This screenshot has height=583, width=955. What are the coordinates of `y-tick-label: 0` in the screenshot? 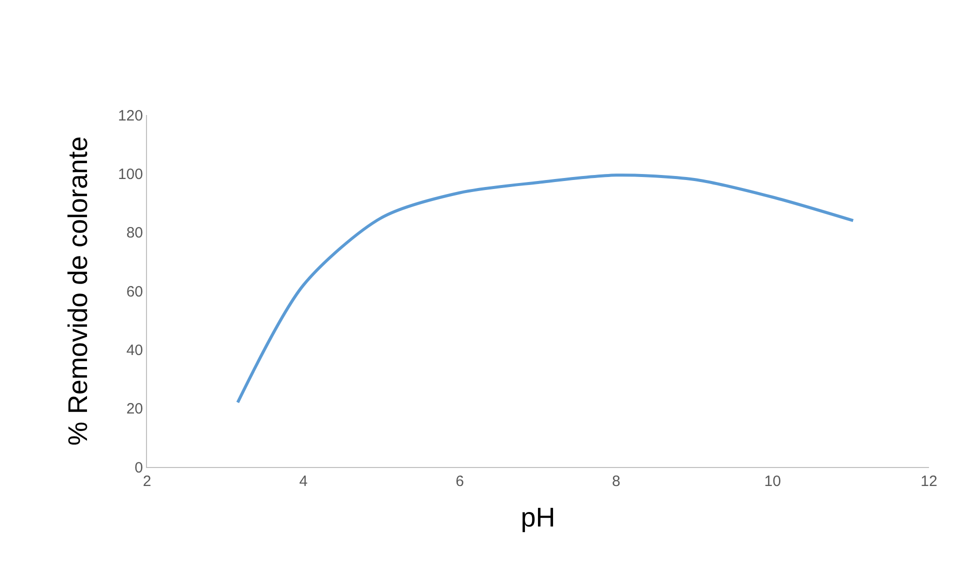 It's located at (138, 467).